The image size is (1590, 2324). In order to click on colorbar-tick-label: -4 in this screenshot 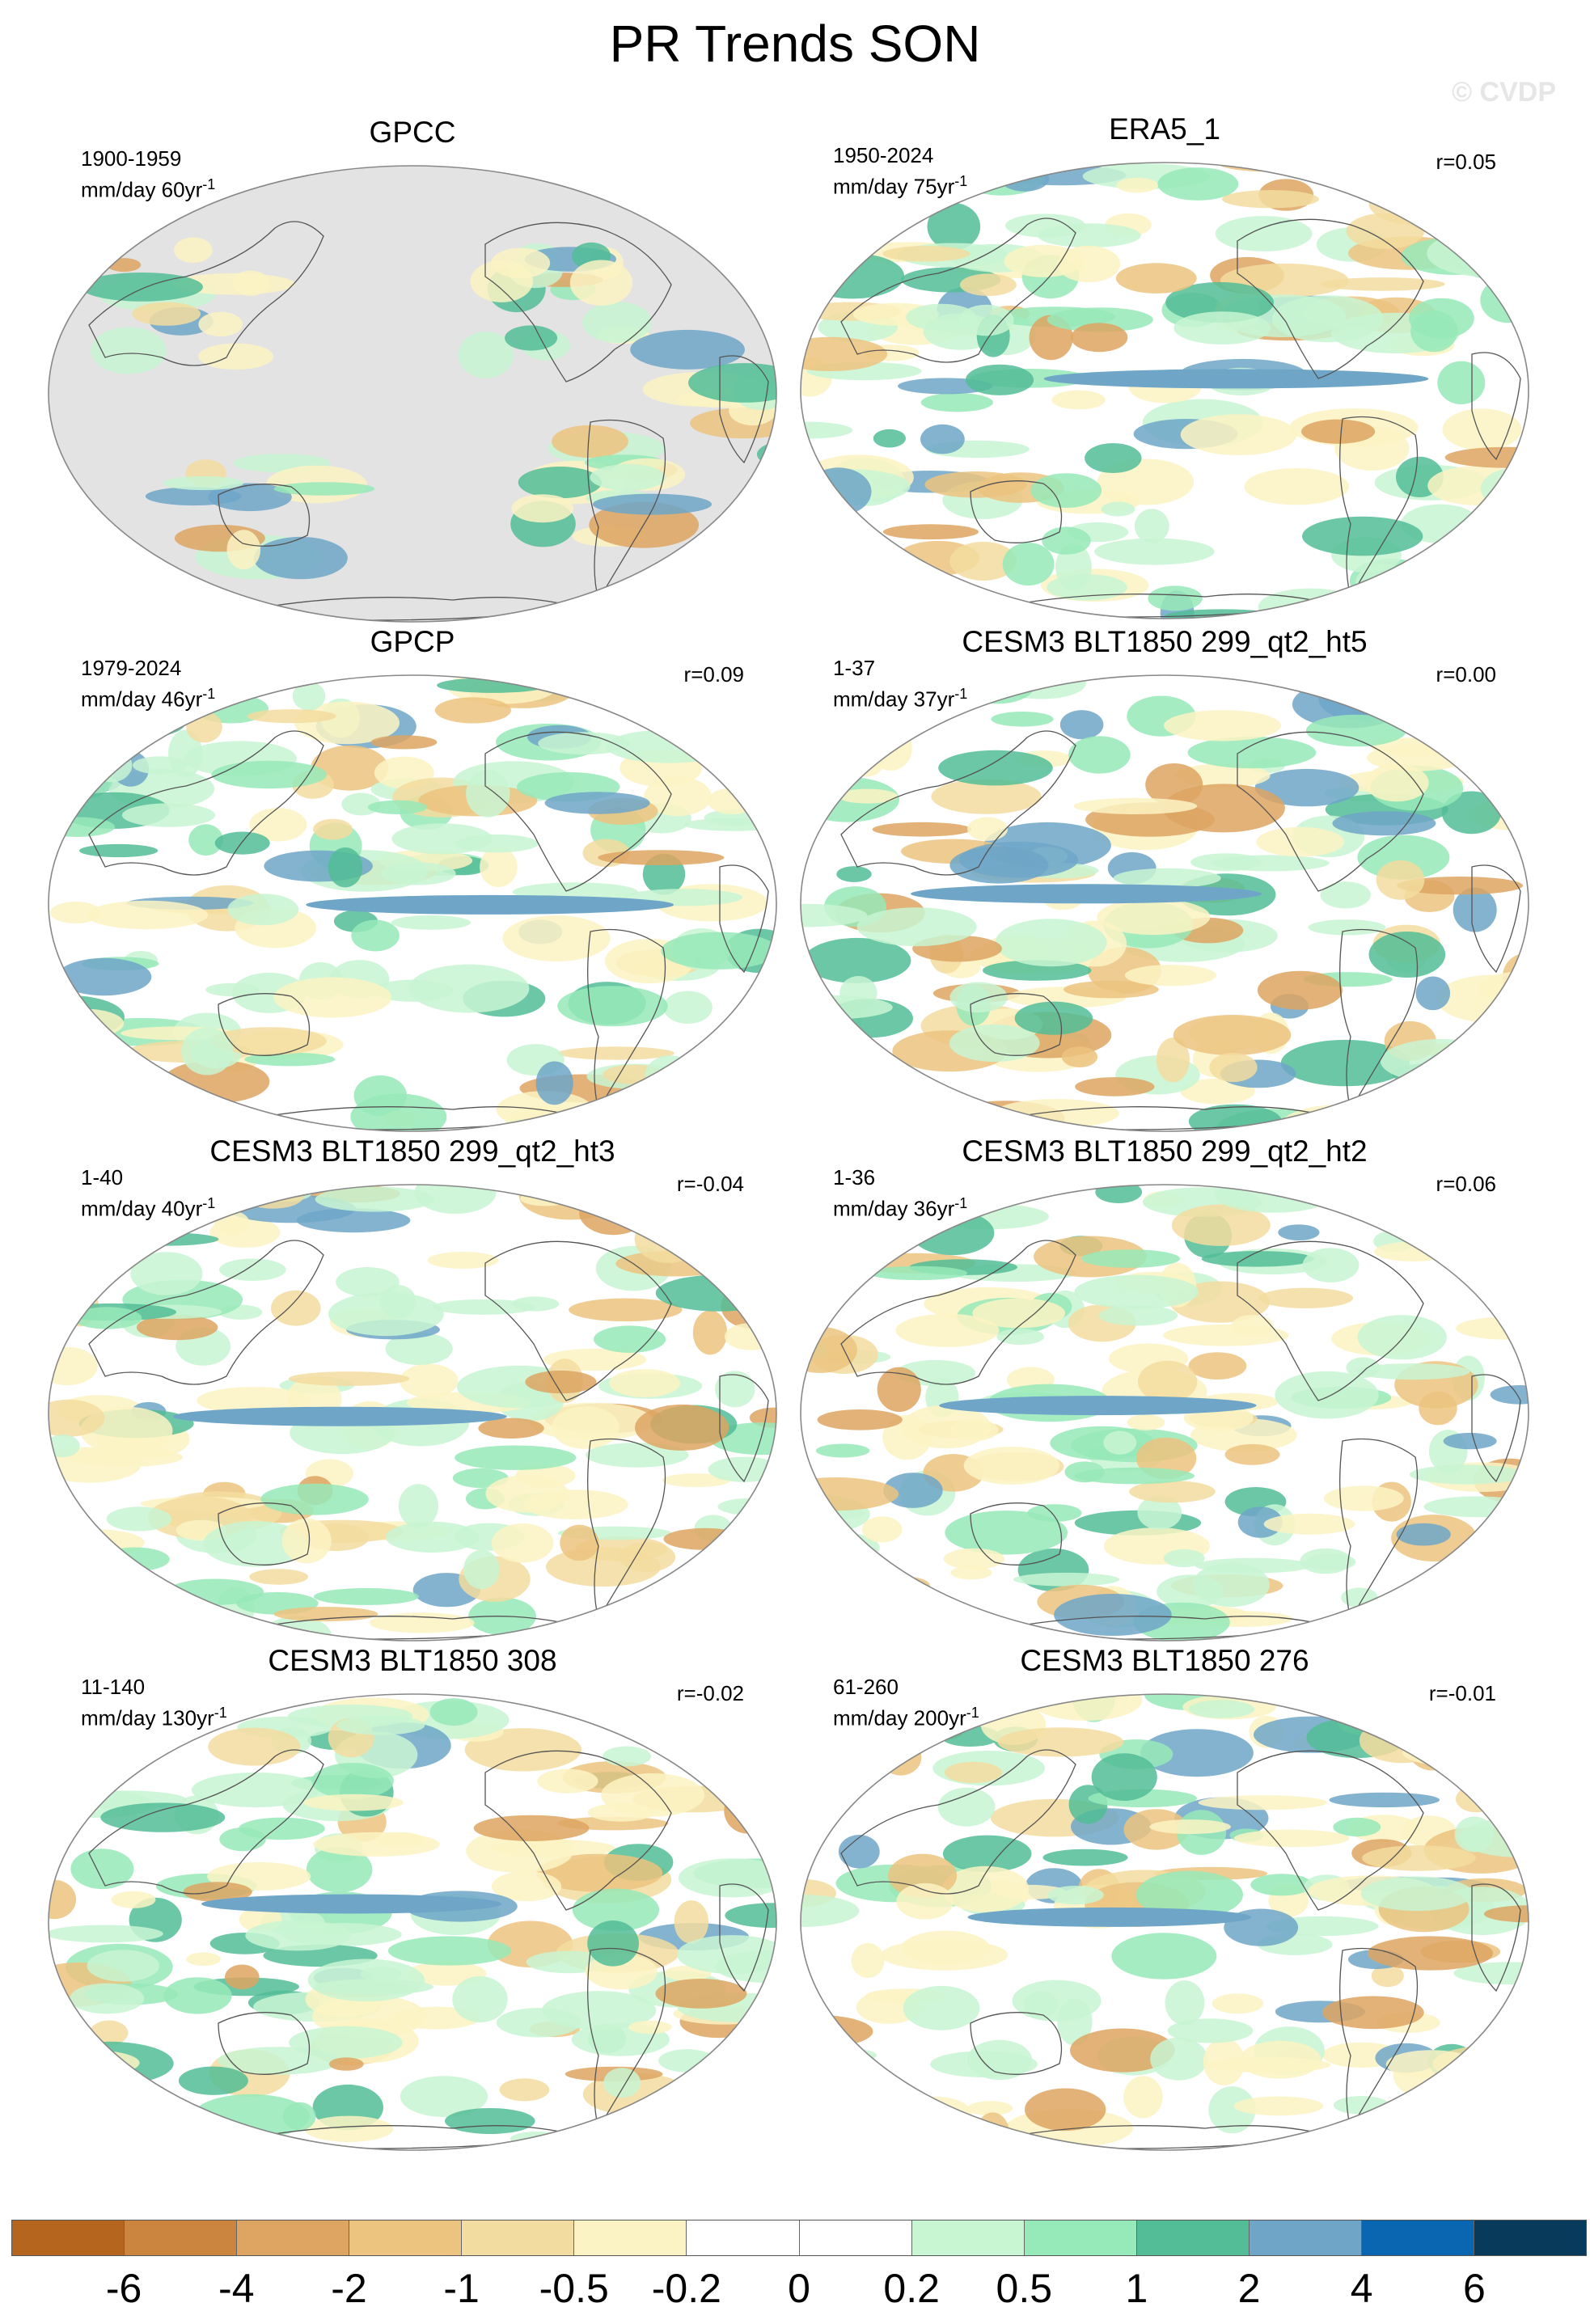, I will do `click(236, 2288)`.